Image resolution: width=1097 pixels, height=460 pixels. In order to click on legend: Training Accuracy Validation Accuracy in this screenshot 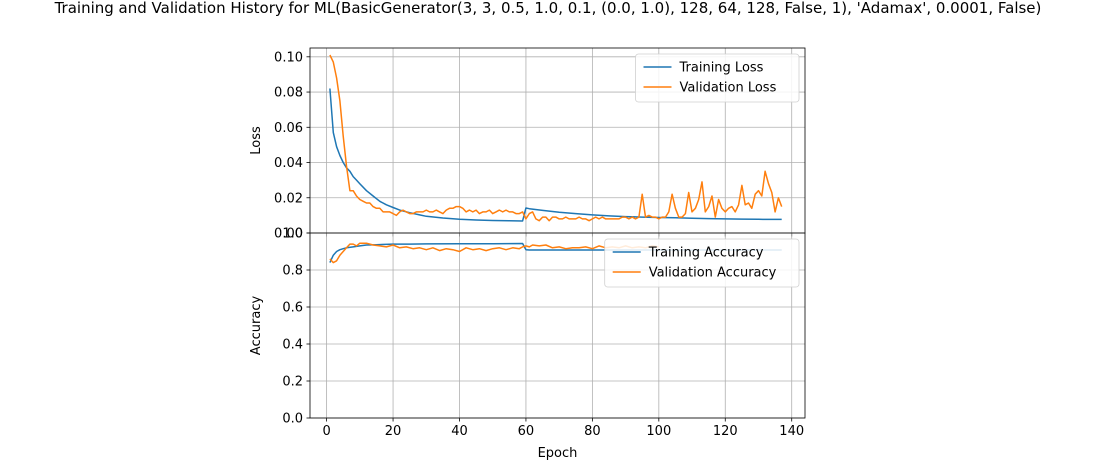, I will do `click(702, 263)`.